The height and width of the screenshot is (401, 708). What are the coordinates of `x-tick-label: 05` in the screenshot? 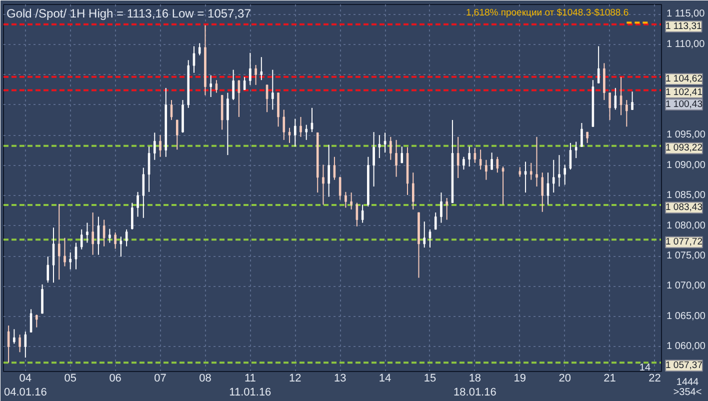 It's located at (70, 378).